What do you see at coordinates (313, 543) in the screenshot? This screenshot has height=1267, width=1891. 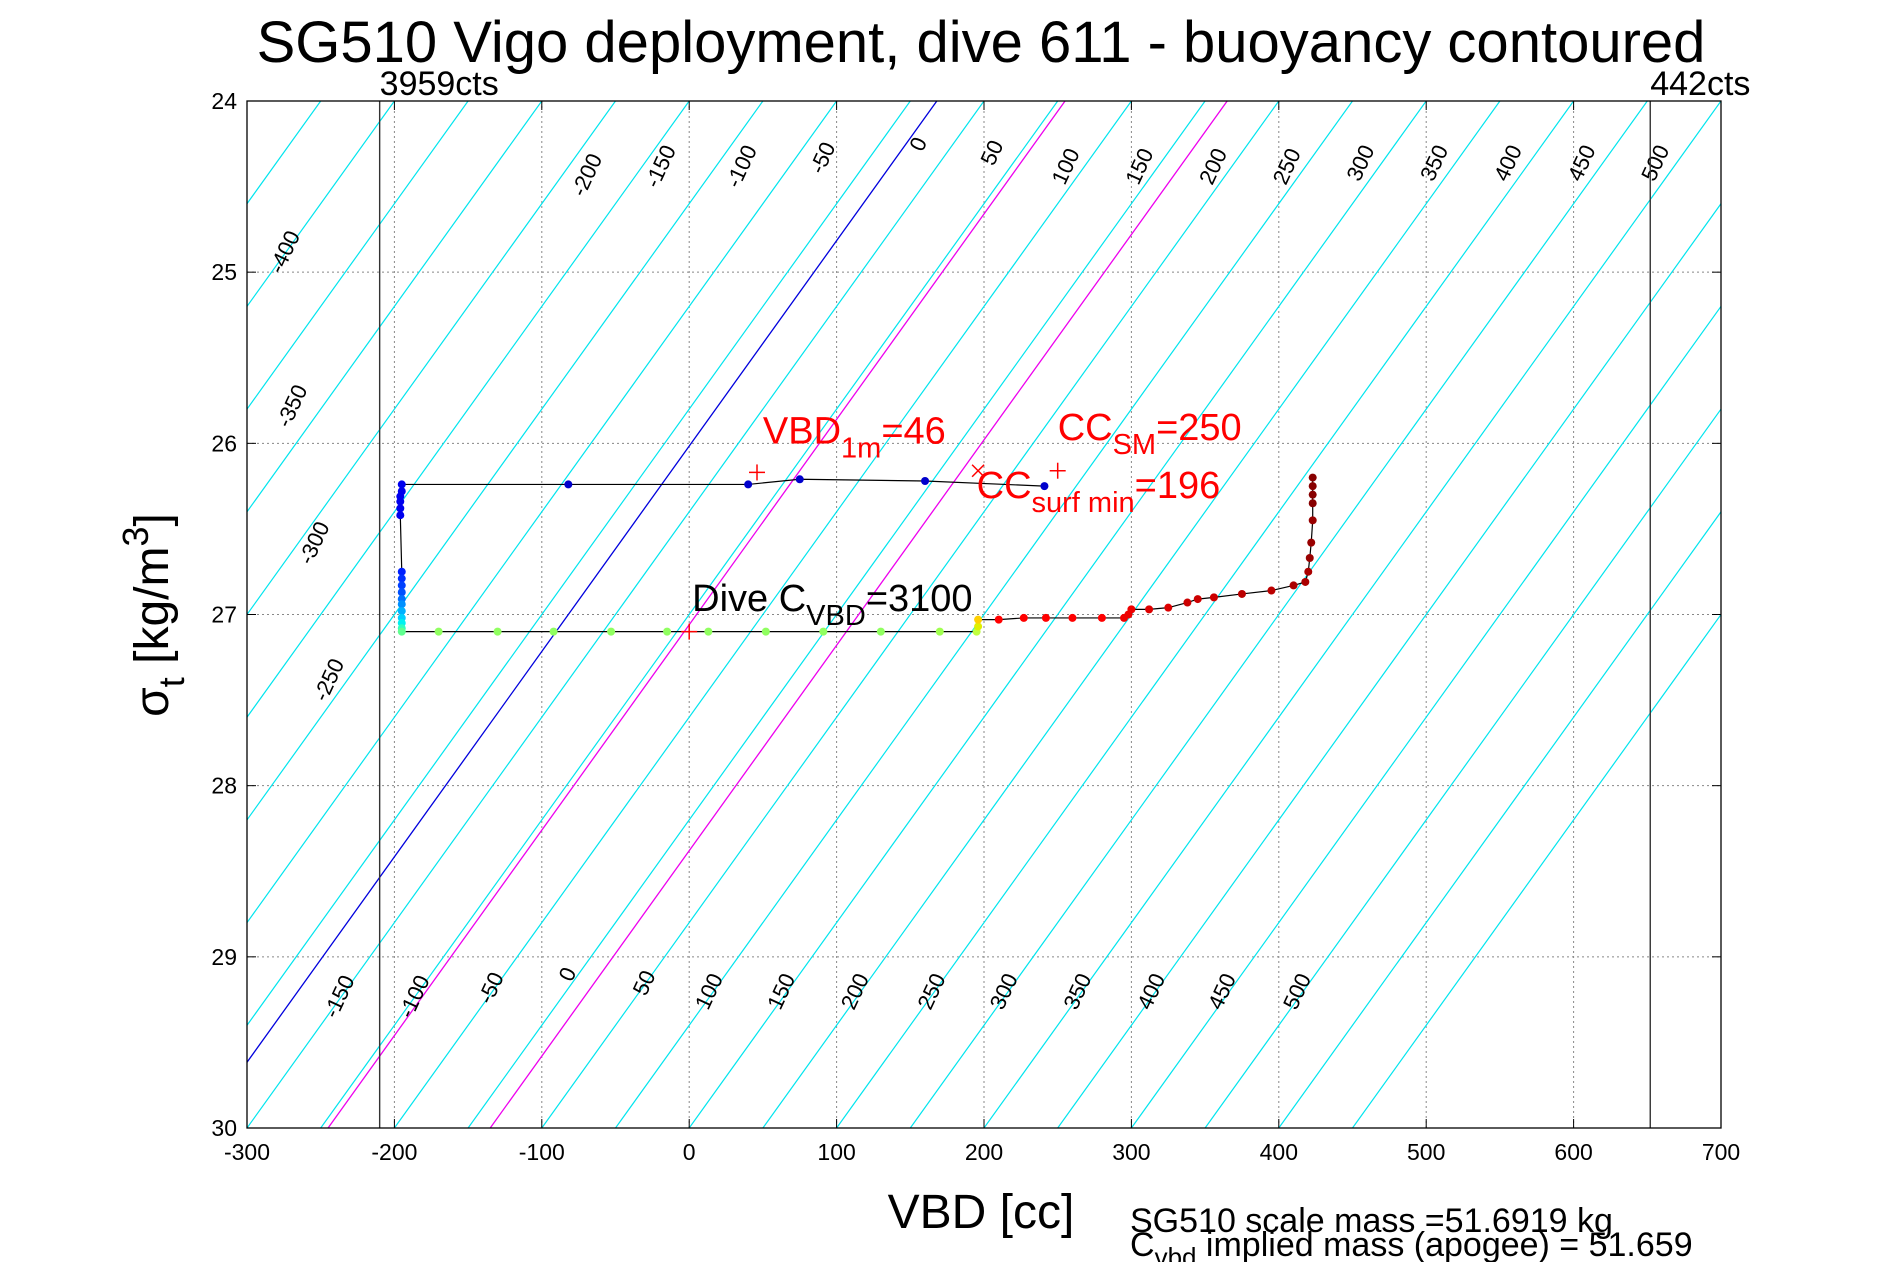 I see `contour-label-top: -300` at bounding box center [313, 543].